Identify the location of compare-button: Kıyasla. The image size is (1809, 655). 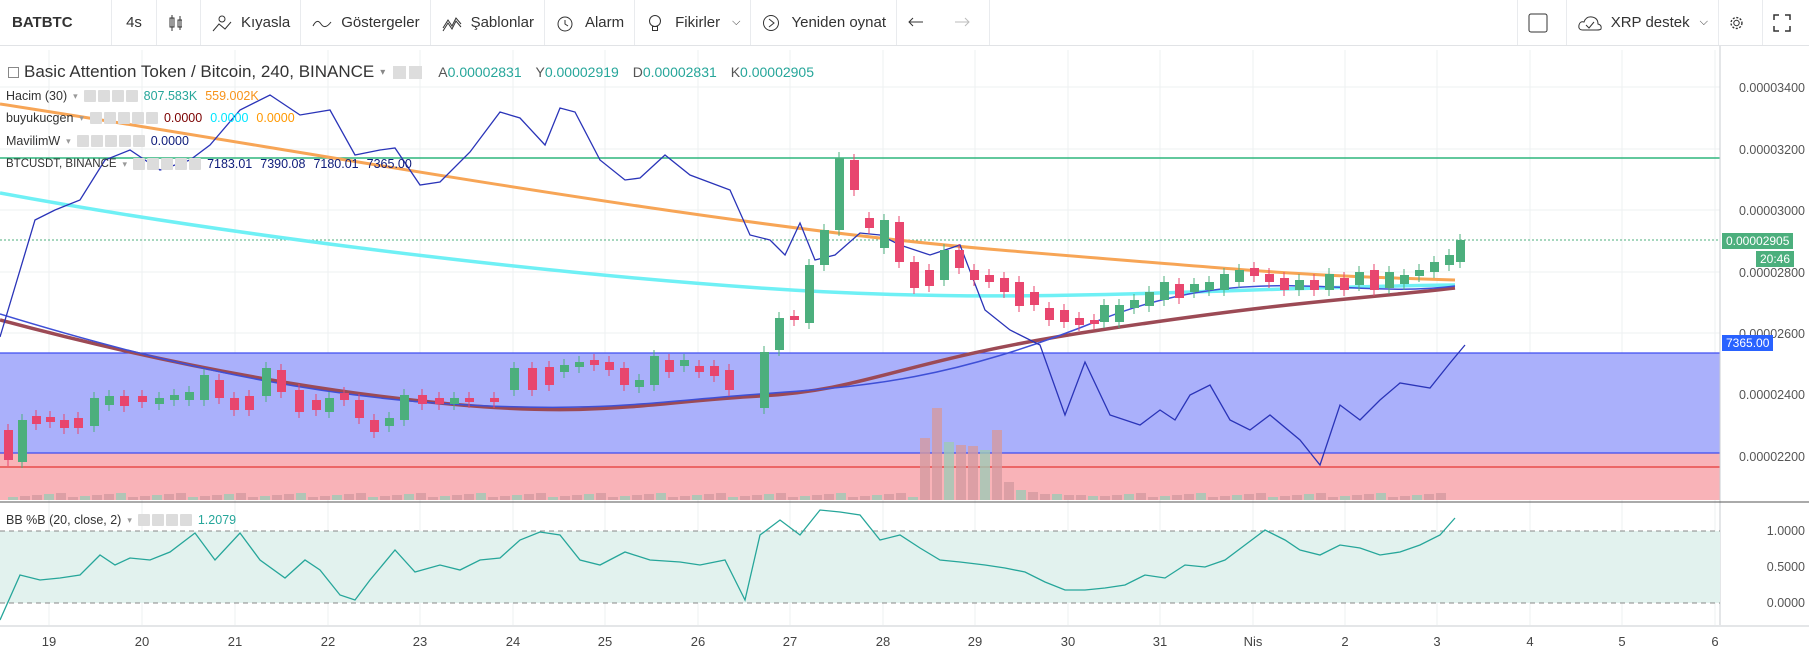
(251, 22).